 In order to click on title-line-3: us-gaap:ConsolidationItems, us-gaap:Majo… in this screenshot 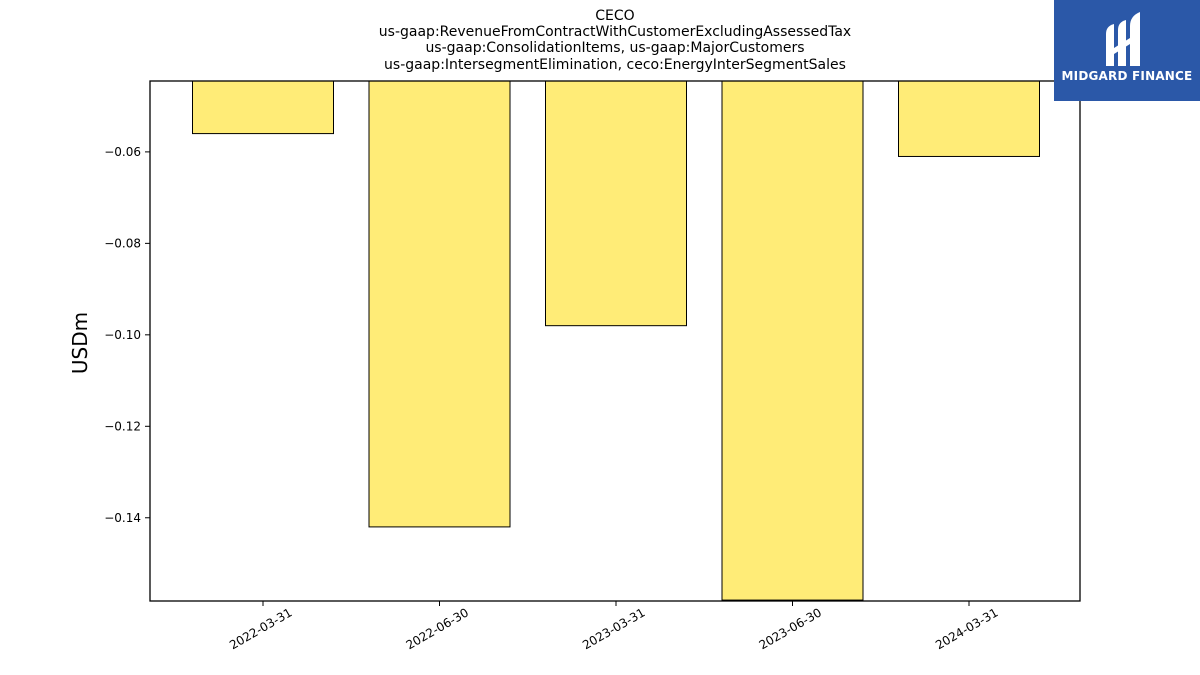, I will do `click(614, 48)`.